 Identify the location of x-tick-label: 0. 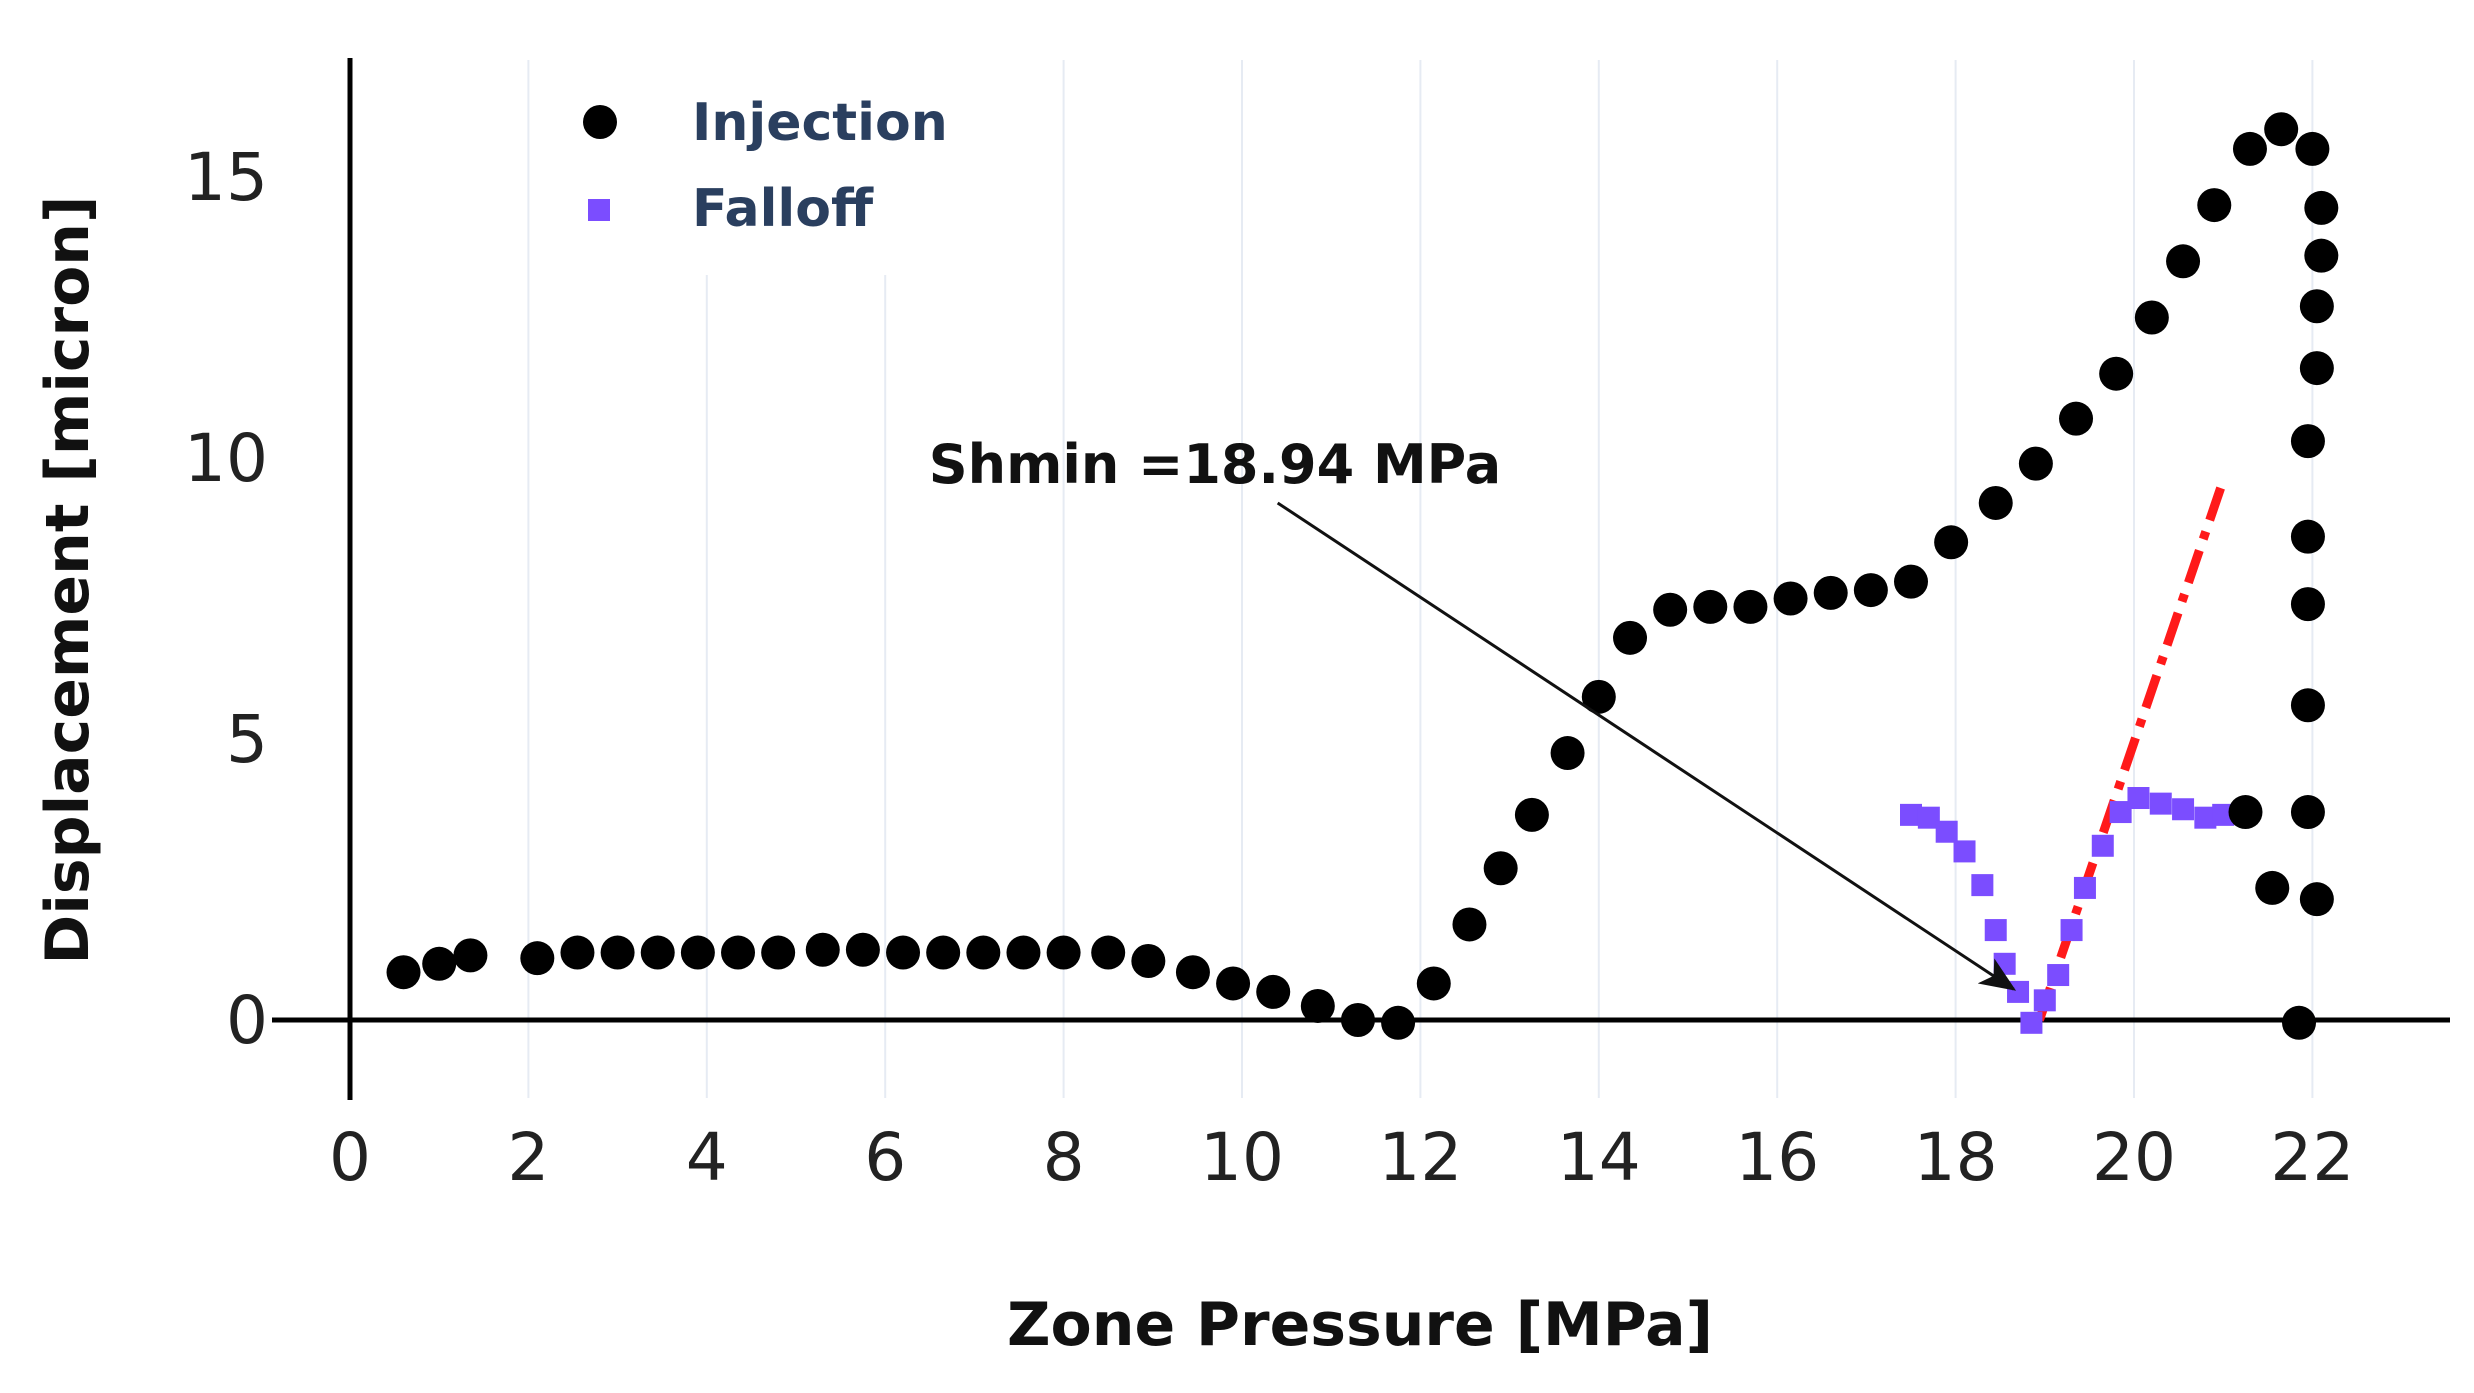
(350, 1157).